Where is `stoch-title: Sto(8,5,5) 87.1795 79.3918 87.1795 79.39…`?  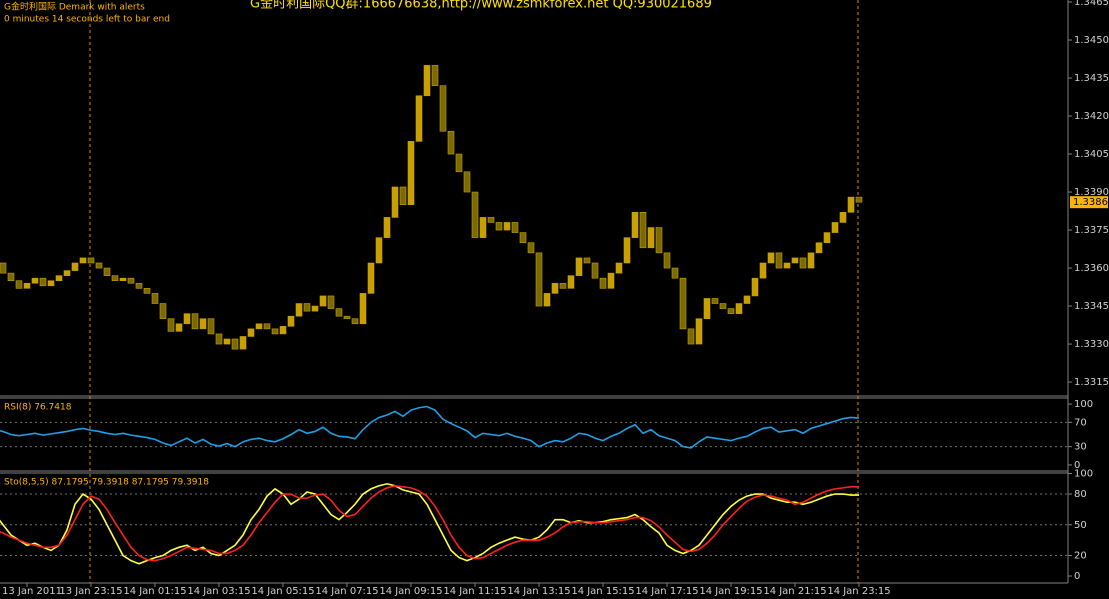 stoch-title: Sto(8,5,5) 87.1795 79.3918 87.1795 79.39… is located at coordinates (106, 483).